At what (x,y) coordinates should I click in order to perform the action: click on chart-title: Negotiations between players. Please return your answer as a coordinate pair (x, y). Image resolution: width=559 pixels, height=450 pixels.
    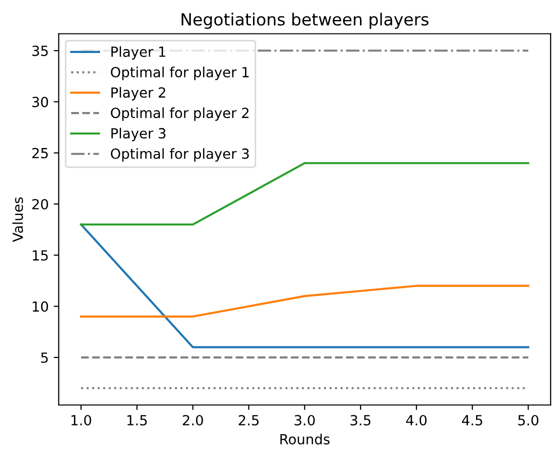
    Looking at the image, I should click on (305, 20).